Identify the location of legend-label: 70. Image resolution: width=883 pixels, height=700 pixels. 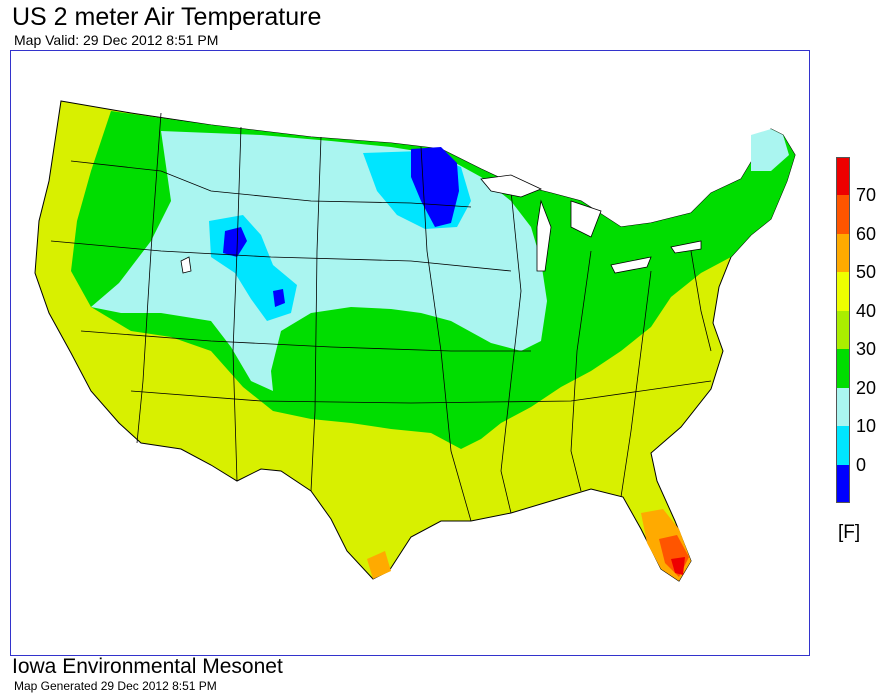
(866, 195).